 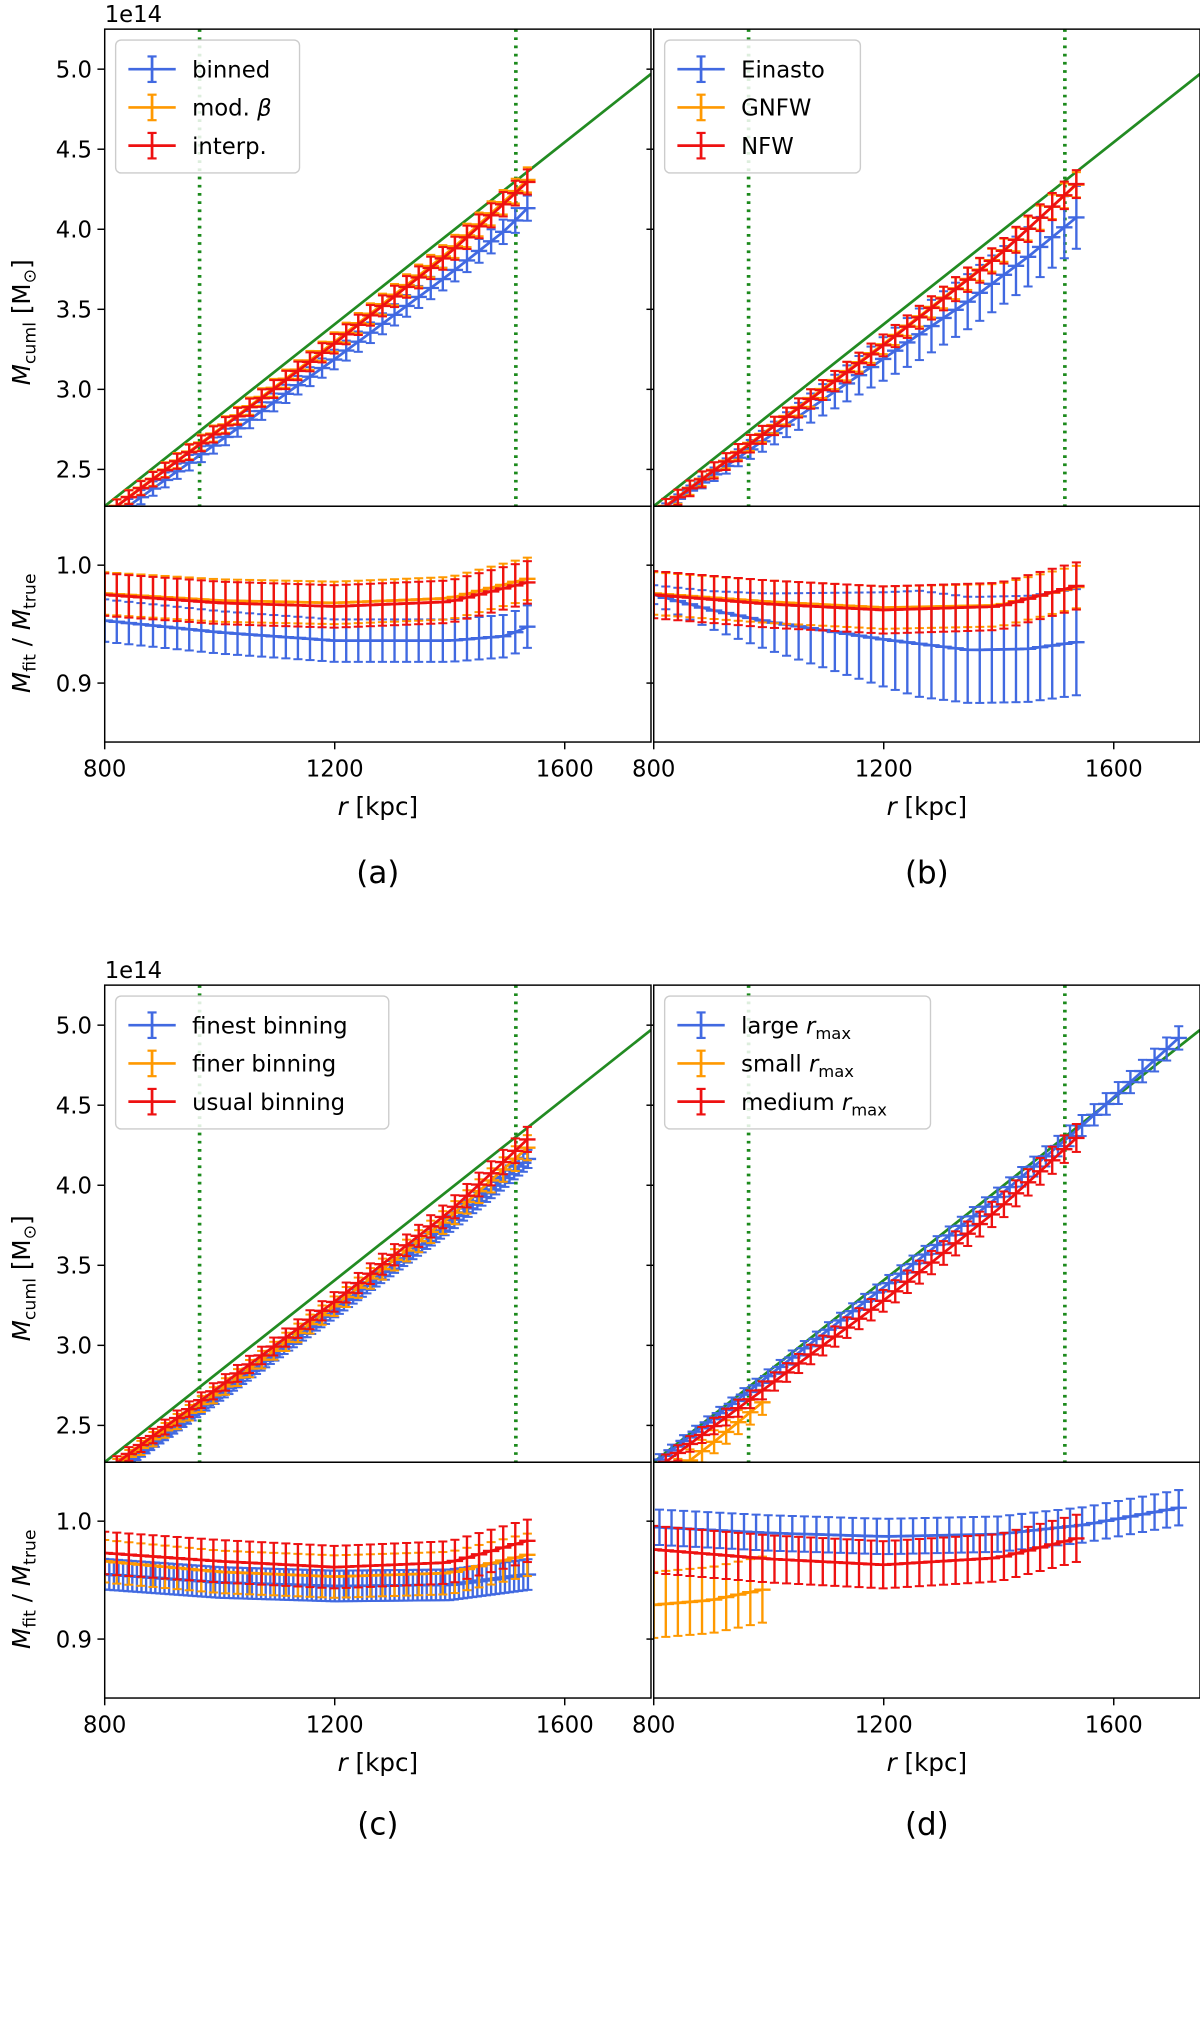 What do you see at coordinates (927, 1825) in the screenshot?
I see `panel-caption: (d)` at bounding box center [927, 1825].